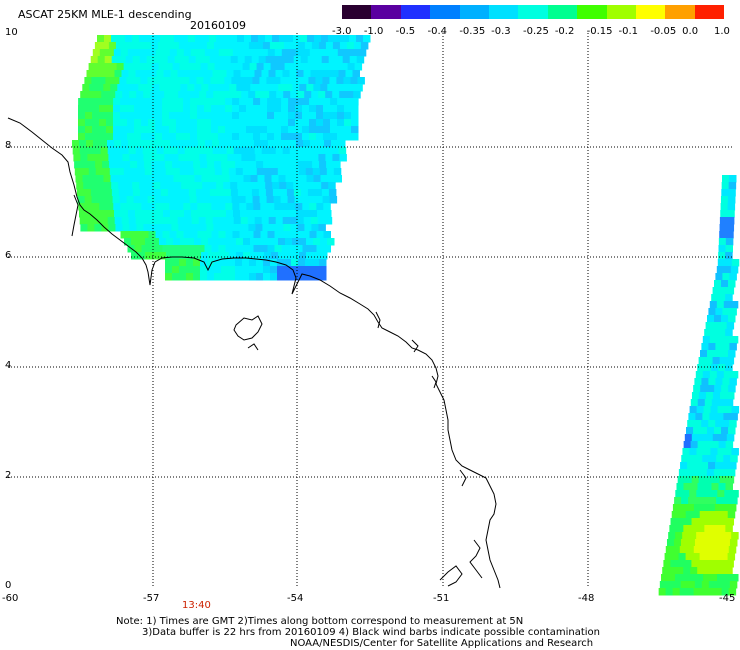 Image resolution: width=740 pixels, height=650 pixels. What do you see at coordinates (105, 14) in the screenshot?
I see `product-title: ASCAT 25KM MLE-1 descending` at bounding box center [105, 14].